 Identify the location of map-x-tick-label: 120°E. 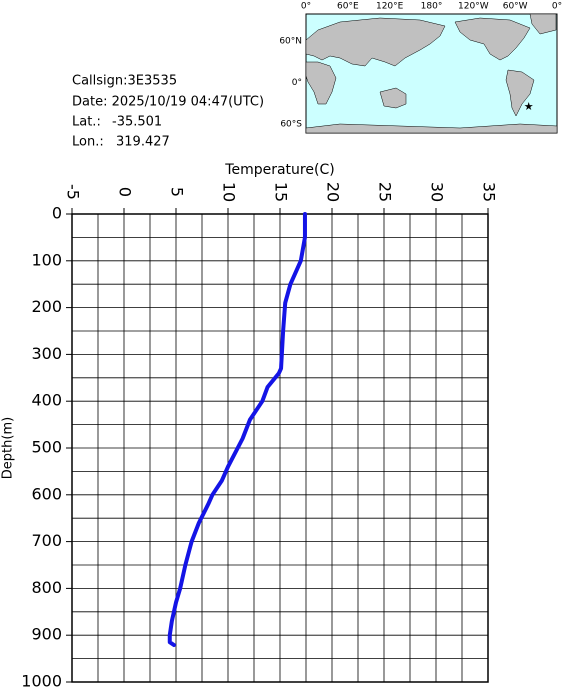
(390, 7).